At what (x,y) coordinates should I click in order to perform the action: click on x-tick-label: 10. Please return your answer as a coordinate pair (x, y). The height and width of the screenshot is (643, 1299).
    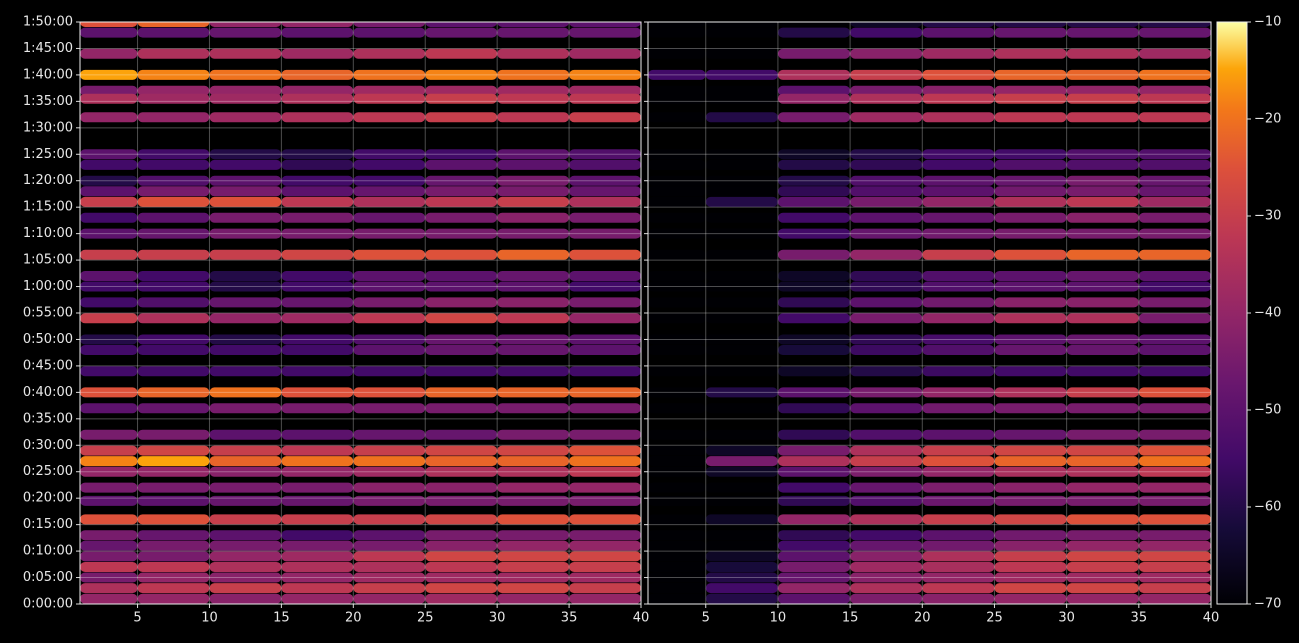
    Looking at the image, I should click on (778, 618).